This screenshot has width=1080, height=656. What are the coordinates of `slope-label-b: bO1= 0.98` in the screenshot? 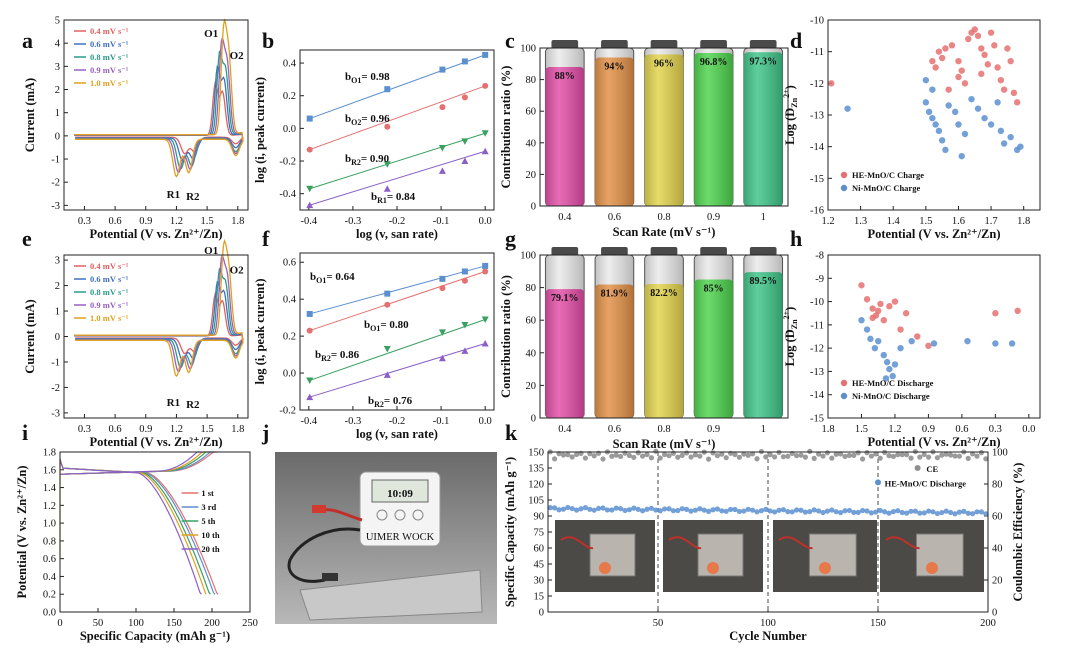 It's located at (367, 78).